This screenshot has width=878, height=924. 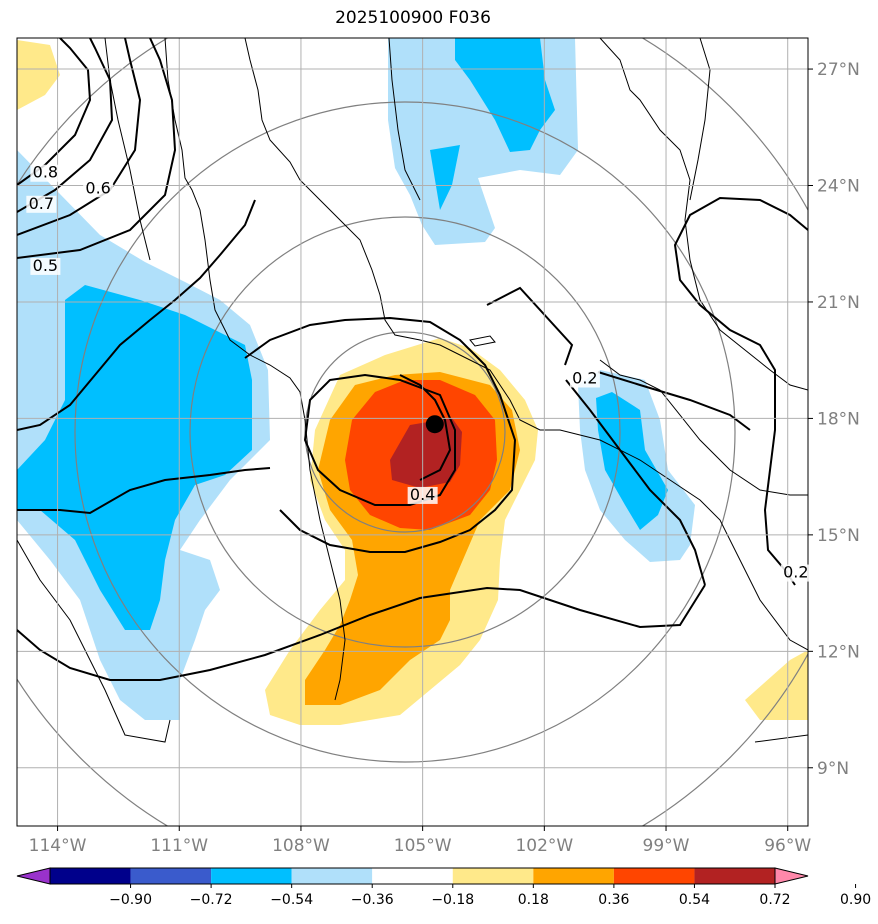 I want to click on colorbar-label: 0.18, so click(x=533, y=900).